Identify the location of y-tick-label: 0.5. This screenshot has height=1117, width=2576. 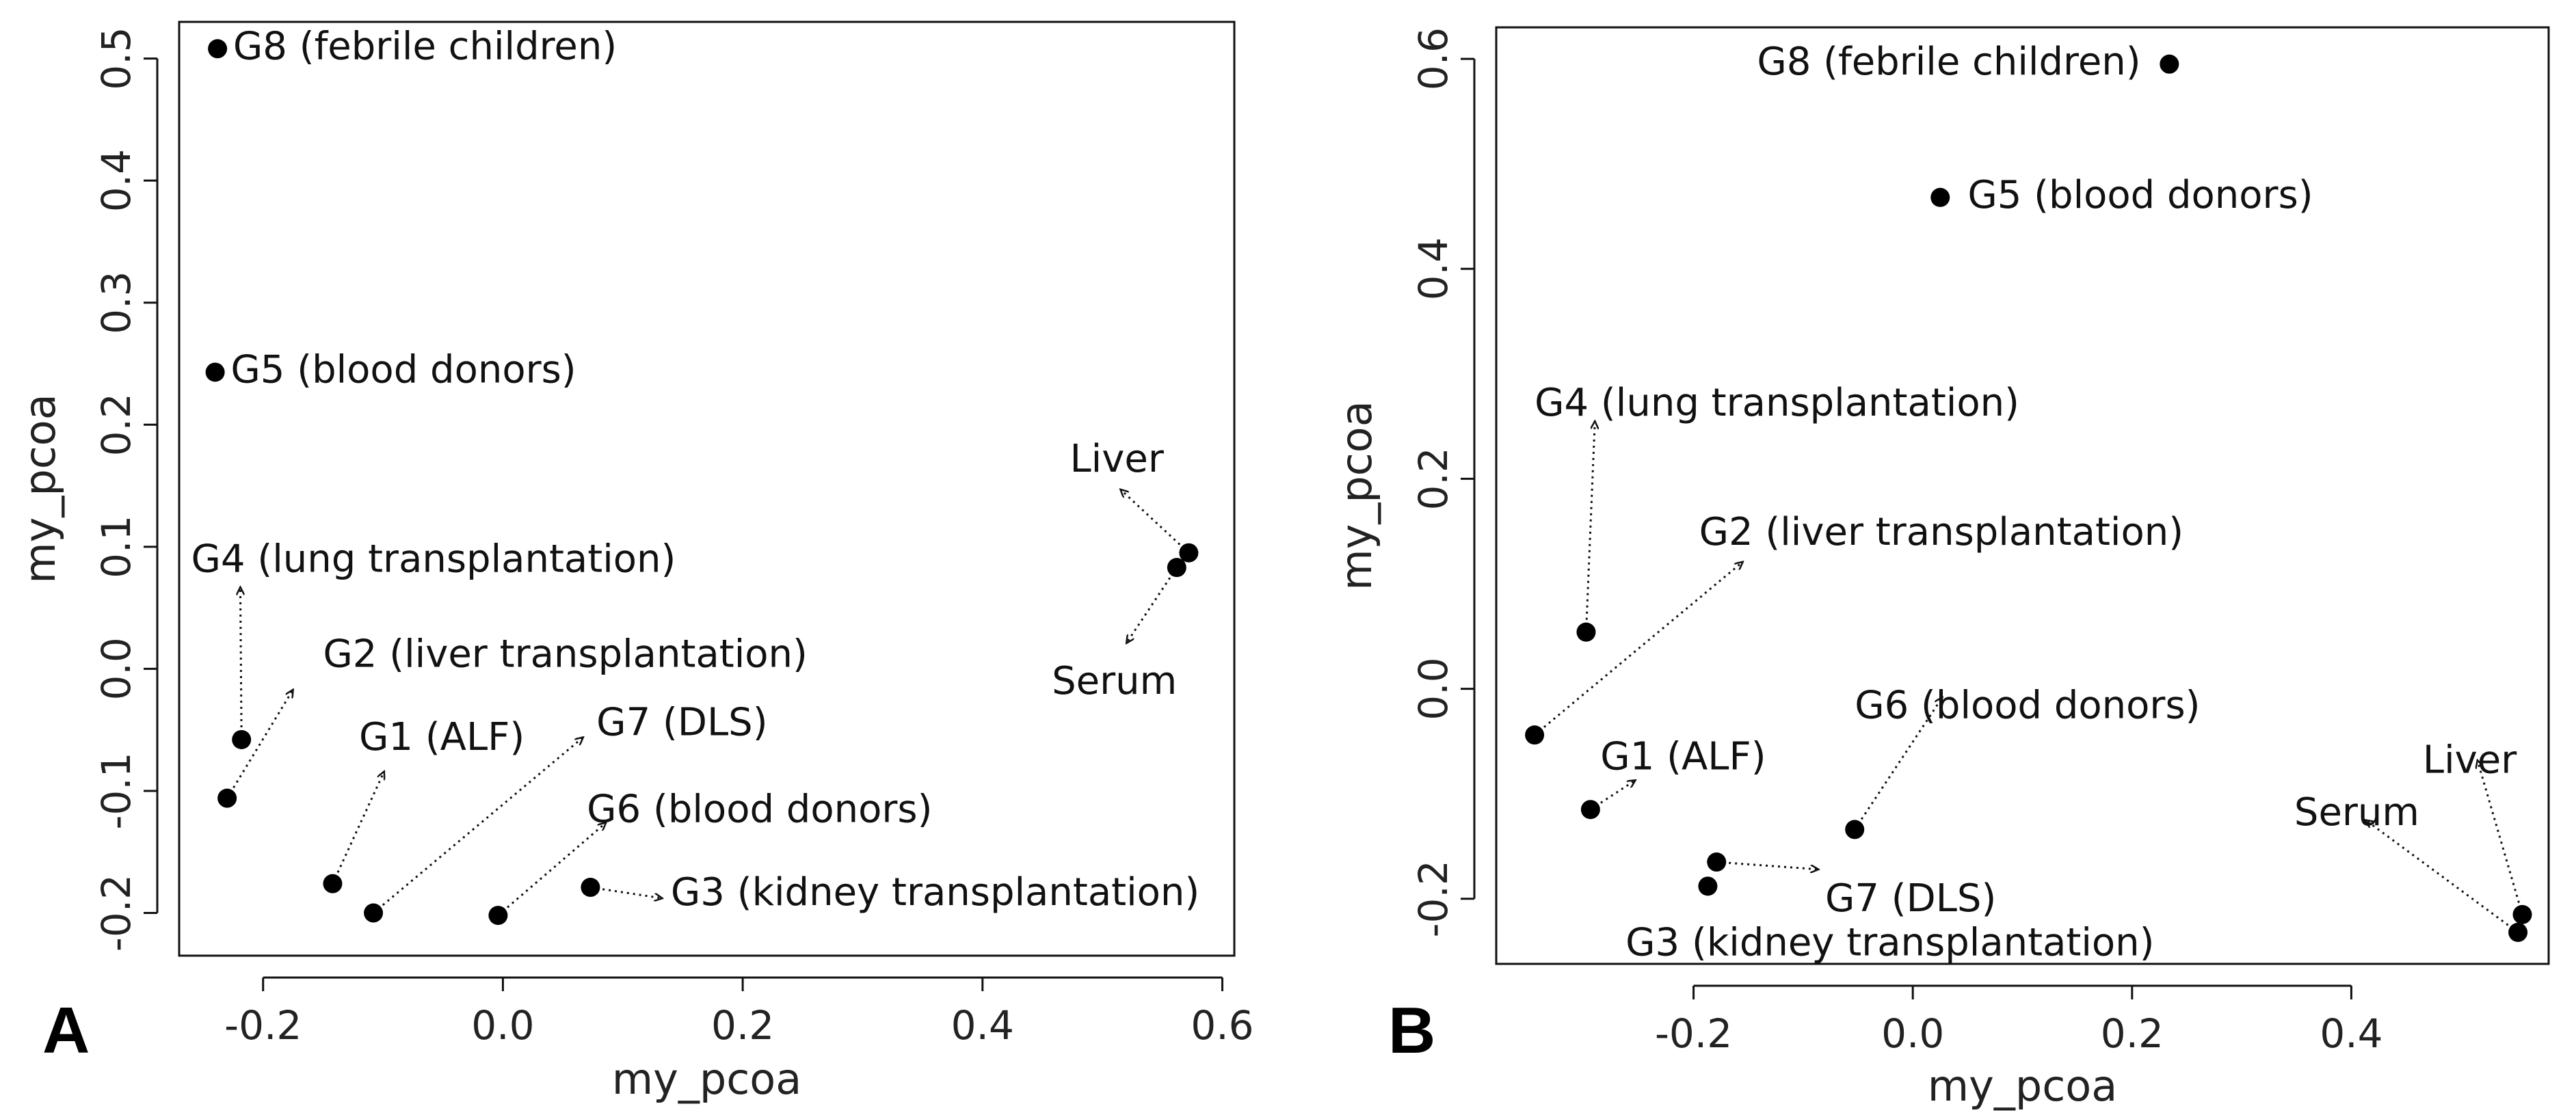
(116, 58).